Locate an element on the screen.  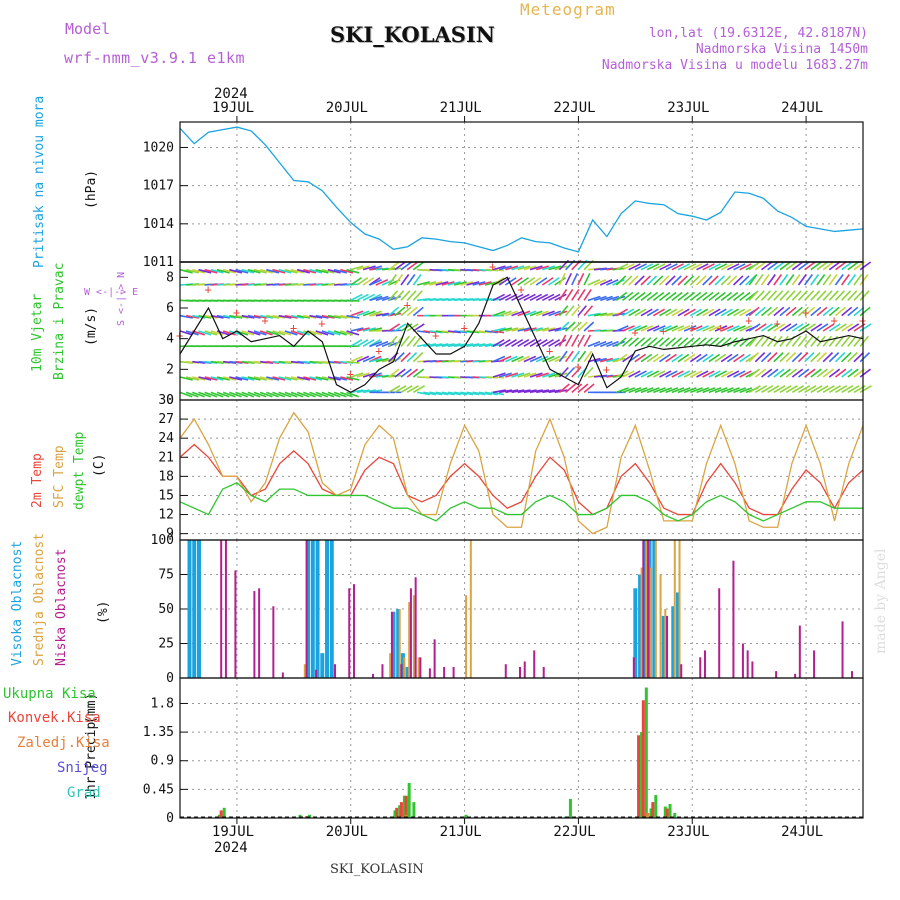
temp-tick-label-2: 15 is located at coordinates (166, 495).